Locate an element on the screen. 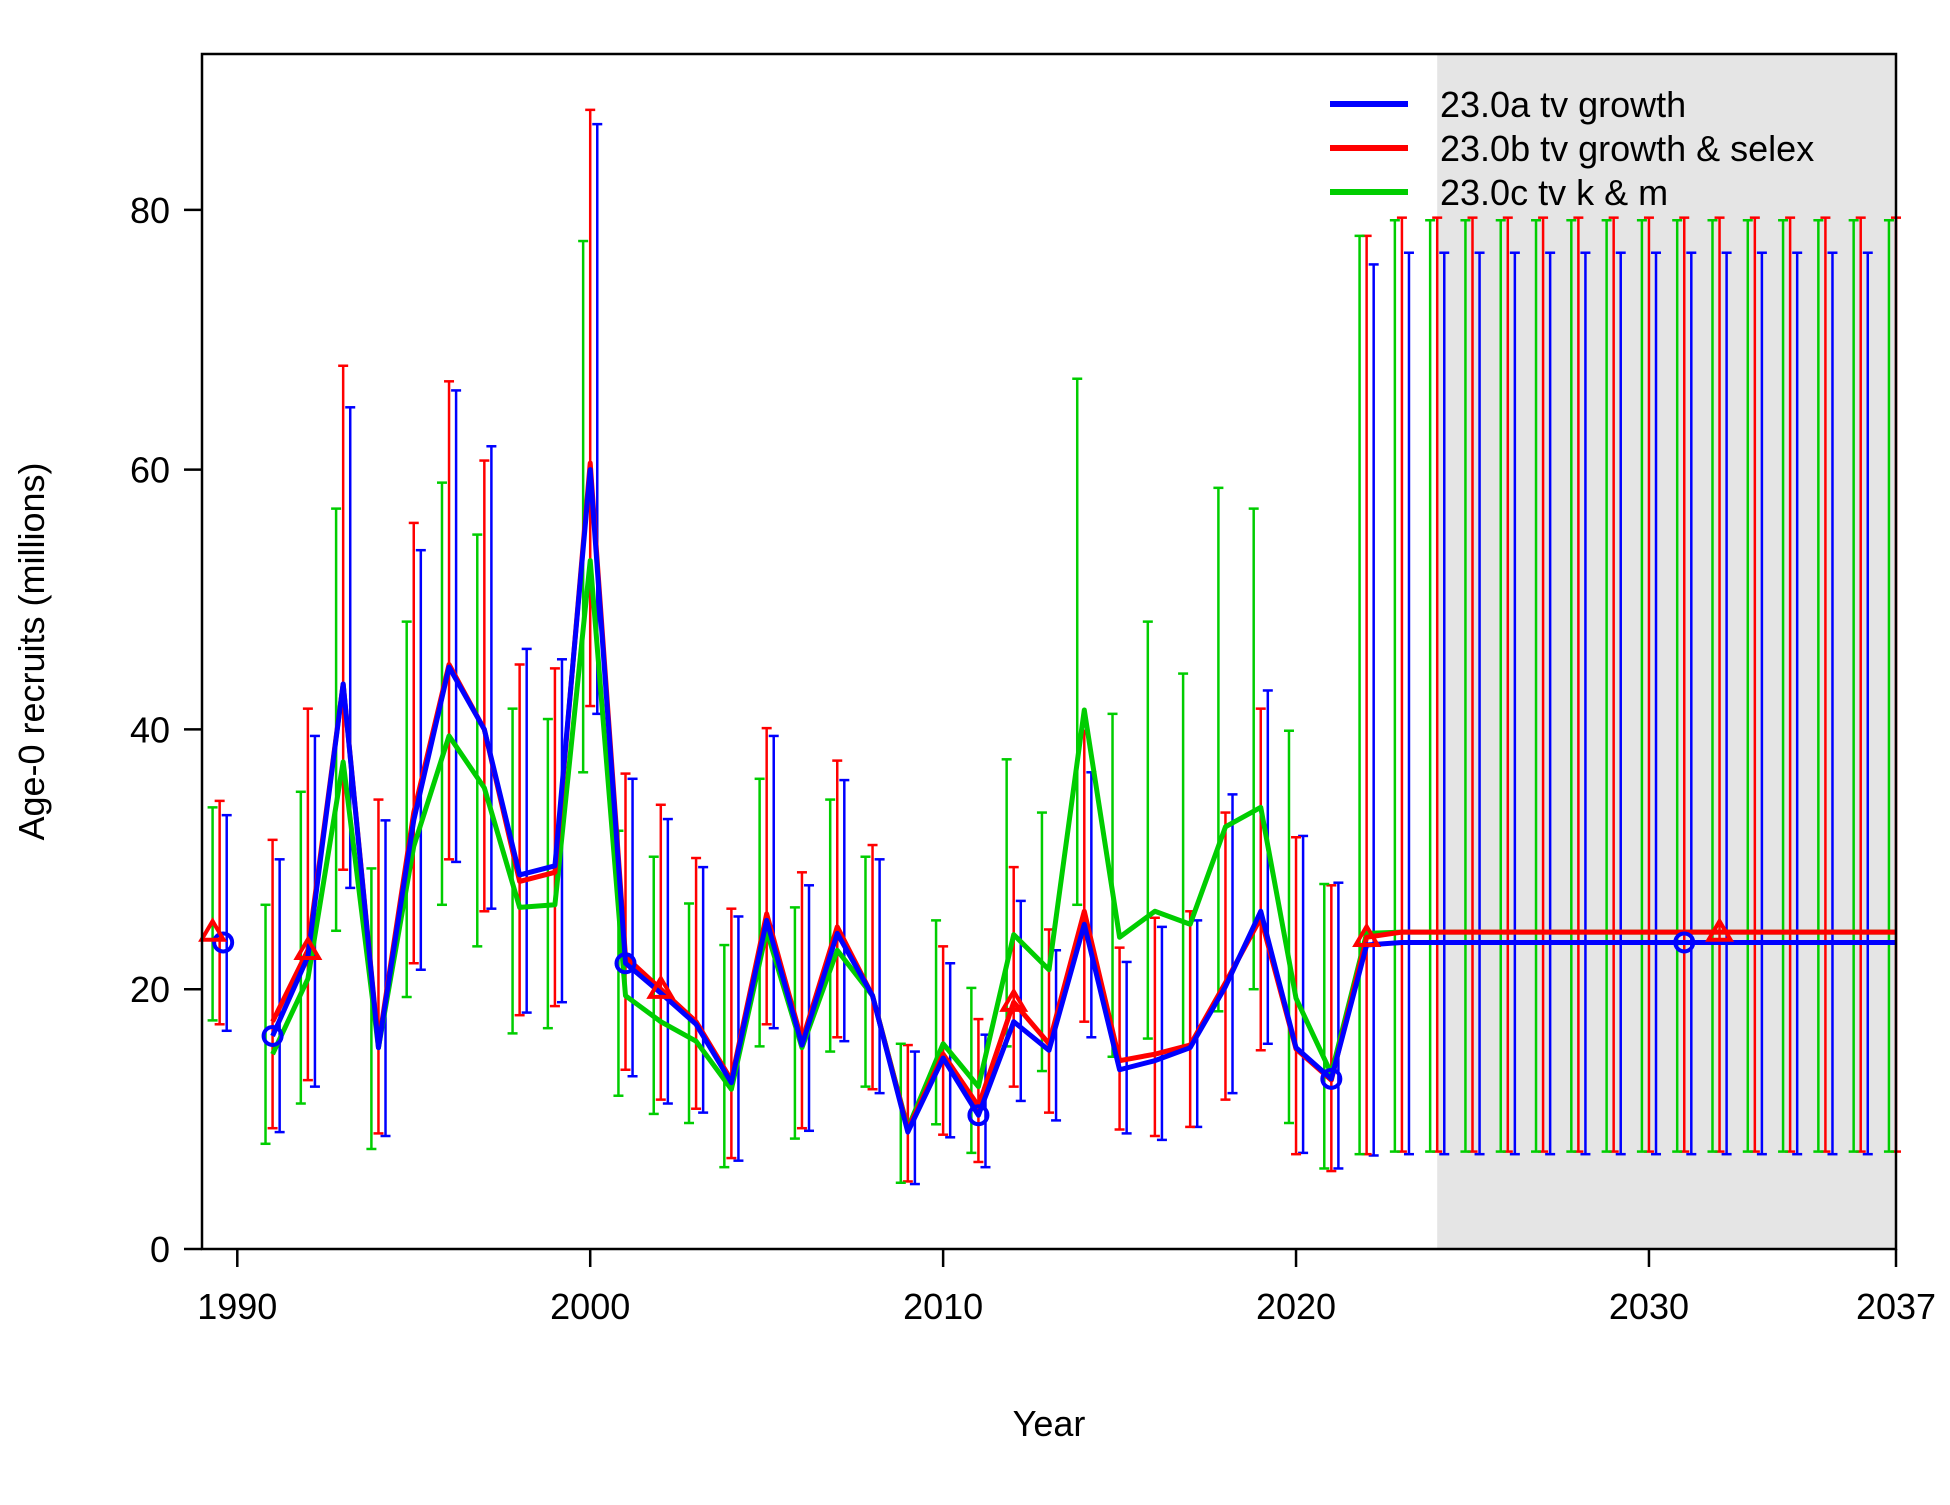 The height and width of the screenshot is (1505, 1950). y-axis-label: Age-0 recruits (millions) is located at coordinates (31, 651).